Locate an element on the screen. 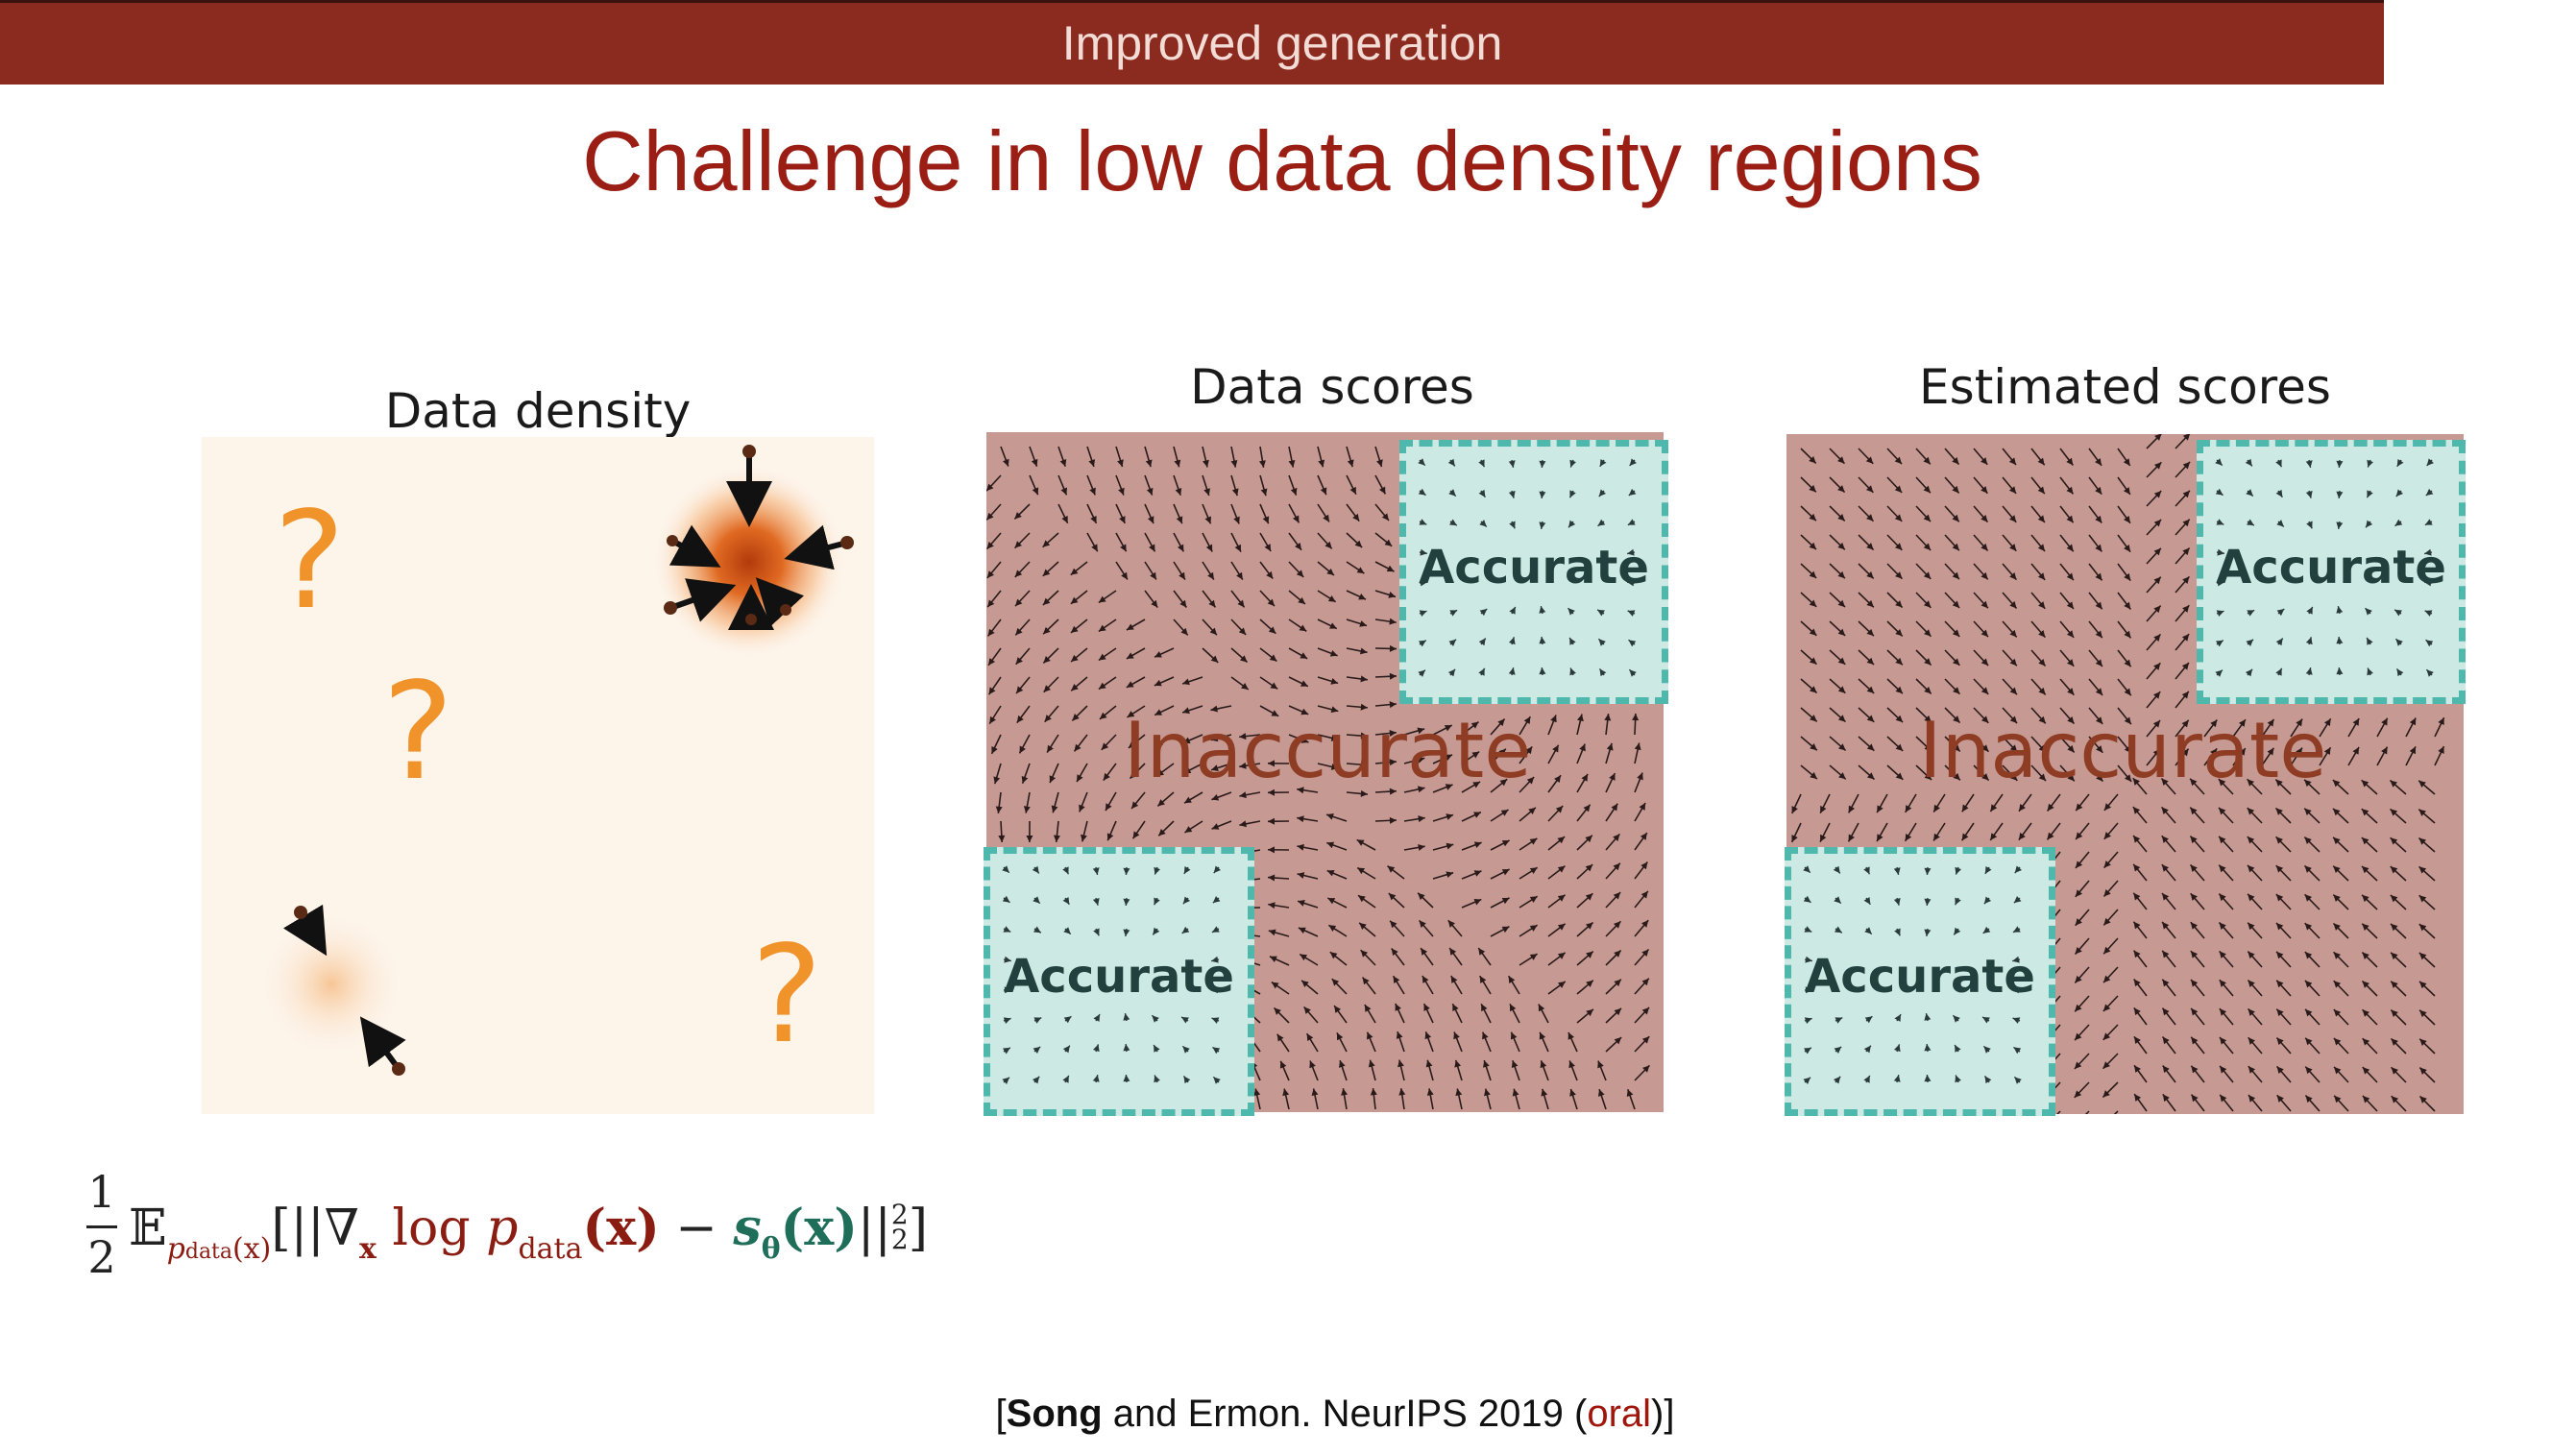  formula-body: 𝔼pdata(x)[||∇x log pdata(x) − sθ(x)|| 2 2] is located at coordinates (528, 1232).